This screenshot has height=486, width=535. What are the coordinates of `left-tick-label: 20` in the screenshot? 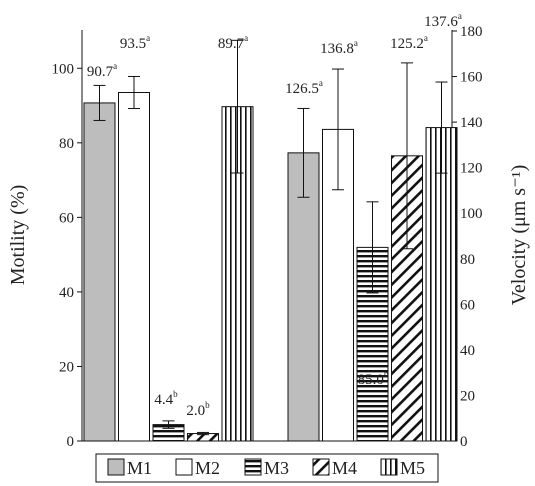 It's located at (66, 367).